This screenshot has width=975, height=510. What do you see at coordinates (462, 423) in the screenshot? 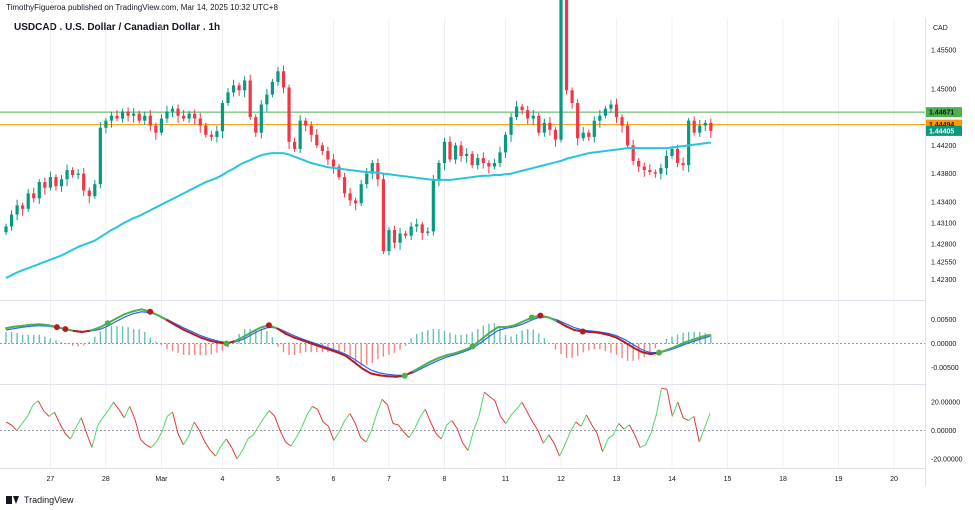
I see `oscillator-pane` at bounding box center [462, 423].